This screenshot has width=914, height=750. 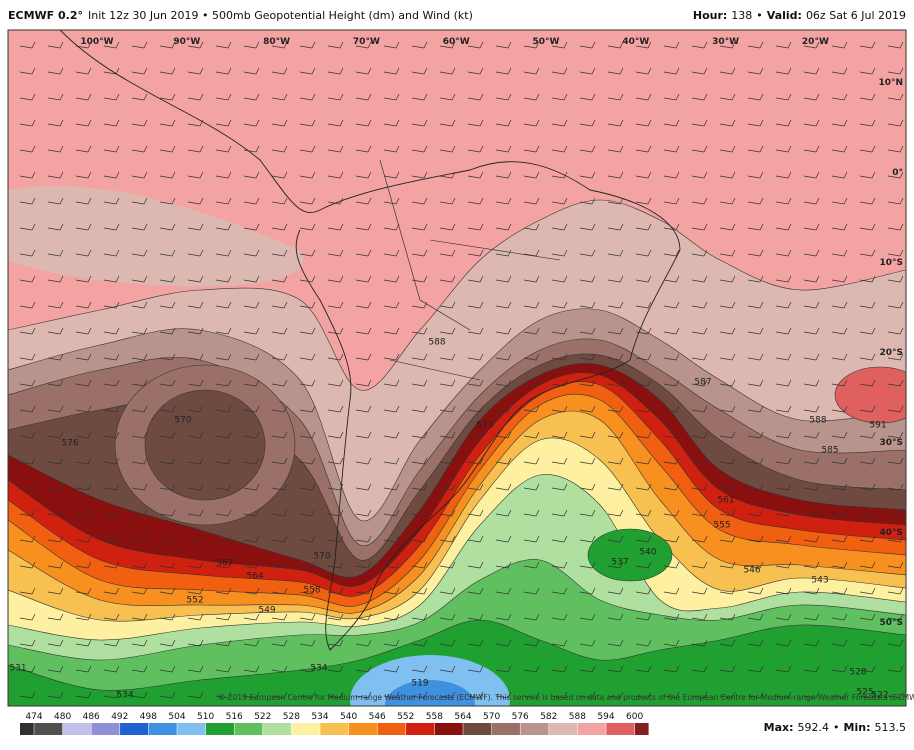 I want to click on contour-label: 570, so click(x=182, y=421).